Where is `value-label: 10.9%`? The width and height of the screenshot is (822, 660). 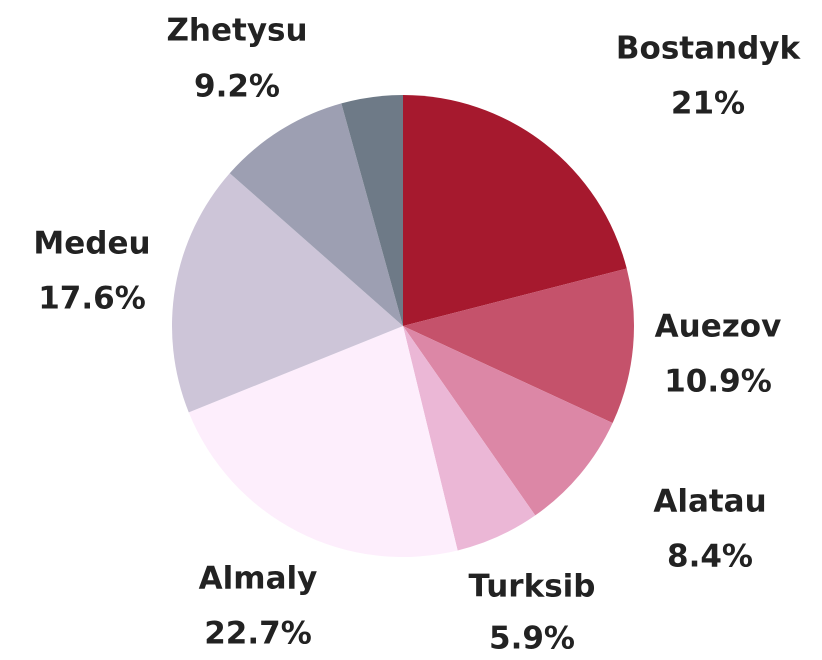
value-label: 10.9% is located at coordinates (718, 382).